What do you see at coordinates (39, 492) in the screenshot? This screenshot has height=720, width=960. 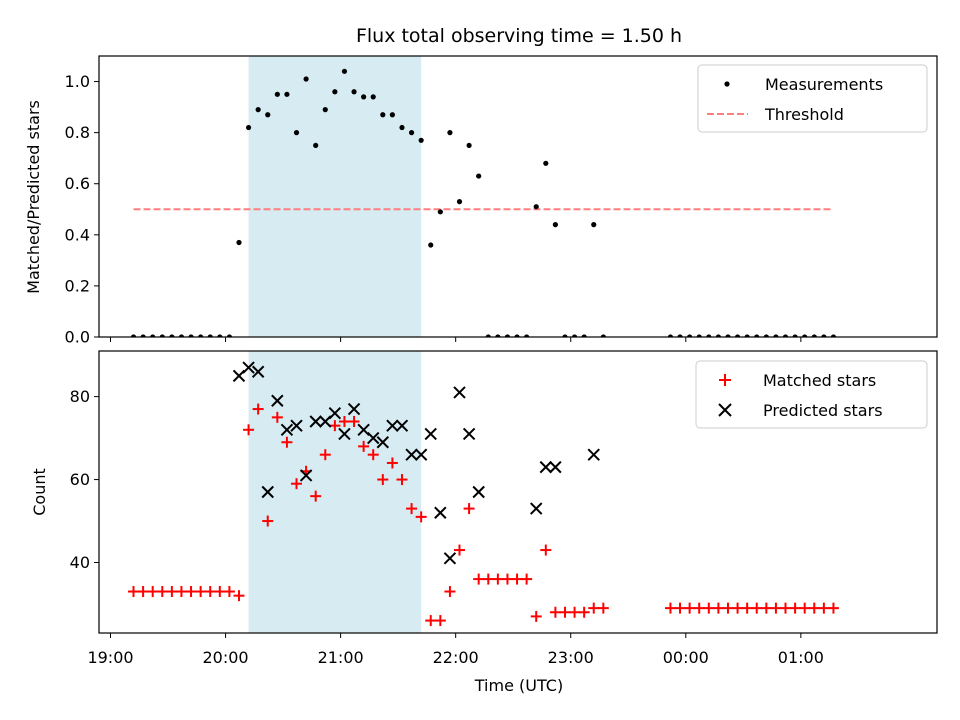 I see `bottom-y-axis-title: Count` at bounding box center [39, 492].